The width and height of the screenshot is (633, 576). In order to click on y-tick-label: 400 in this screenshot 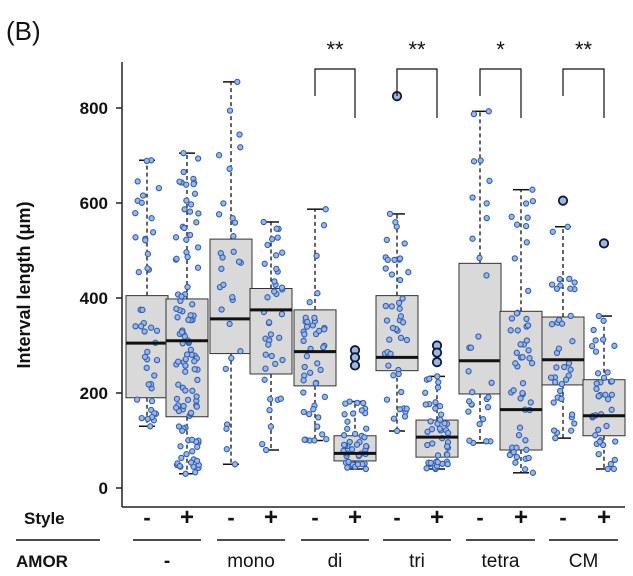, I will do `click(94, 298)`.